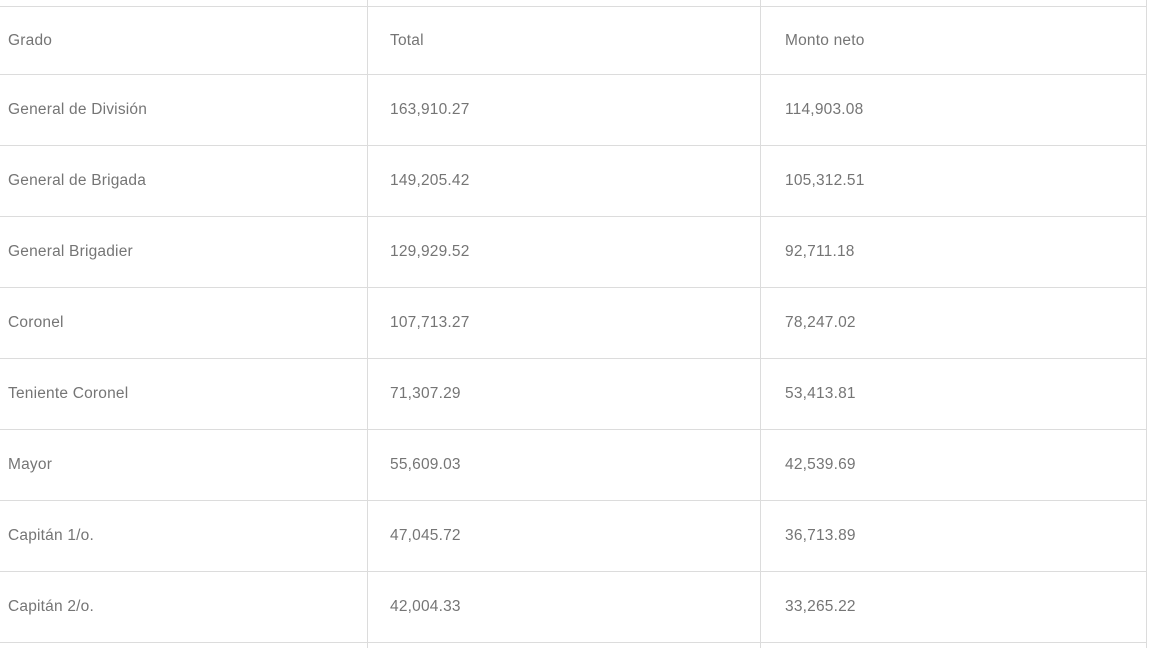 The width and height of the screenshot is (1152, 648). What do you see at coordinates (70, 251) in the screenshot?
I see `cell-grado: General Brigadier` at bounding box center [70, 251].